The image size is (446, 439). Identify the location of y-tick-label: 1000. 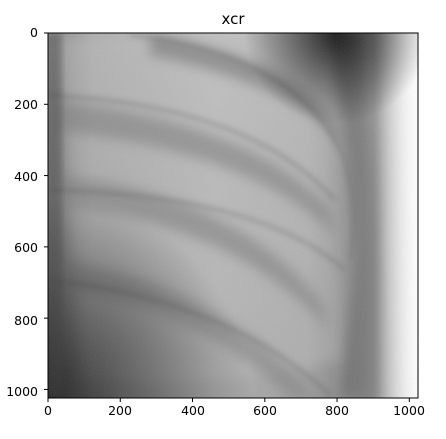
(22, 391).